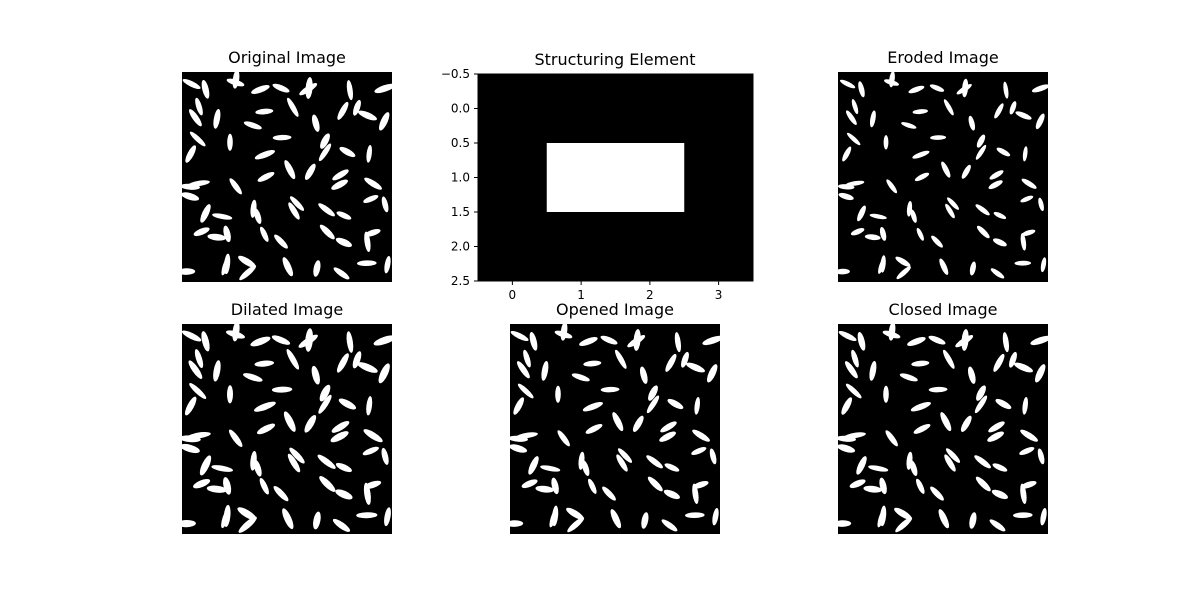 Image resolution: width=1200 pixels, height=600 pixels. Describe the element at coordinates (719, 295) in the screenshot. I see `x-tick-label: 3` at that location.